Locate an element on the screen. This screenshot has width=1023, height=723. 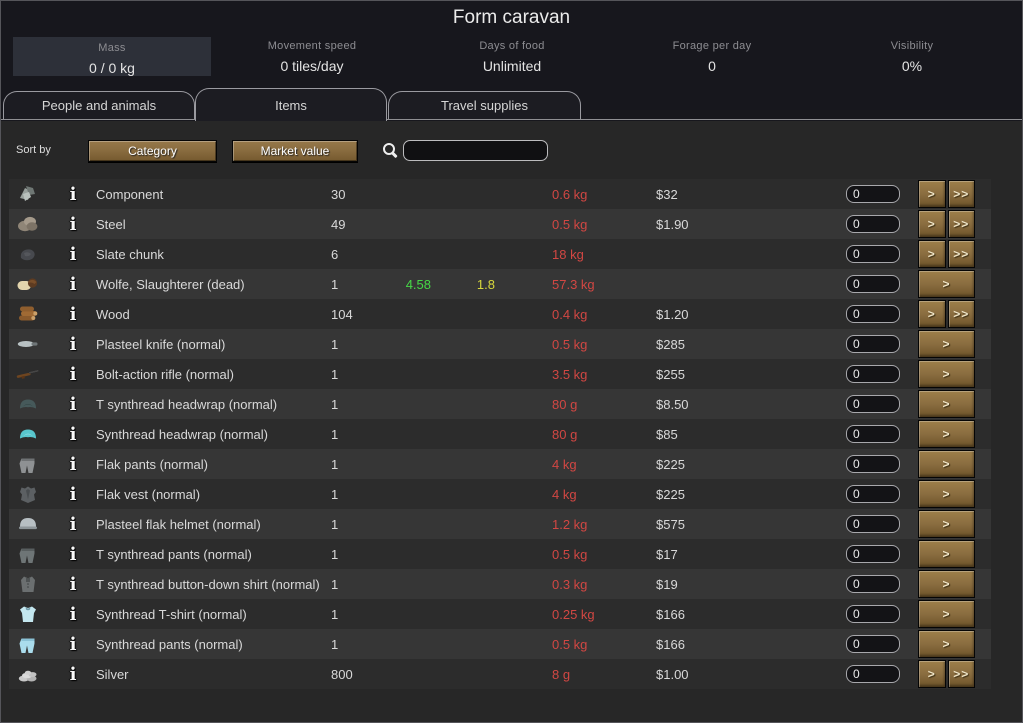
sort-market-value-button: Market value is located at coordinates (295, 151).